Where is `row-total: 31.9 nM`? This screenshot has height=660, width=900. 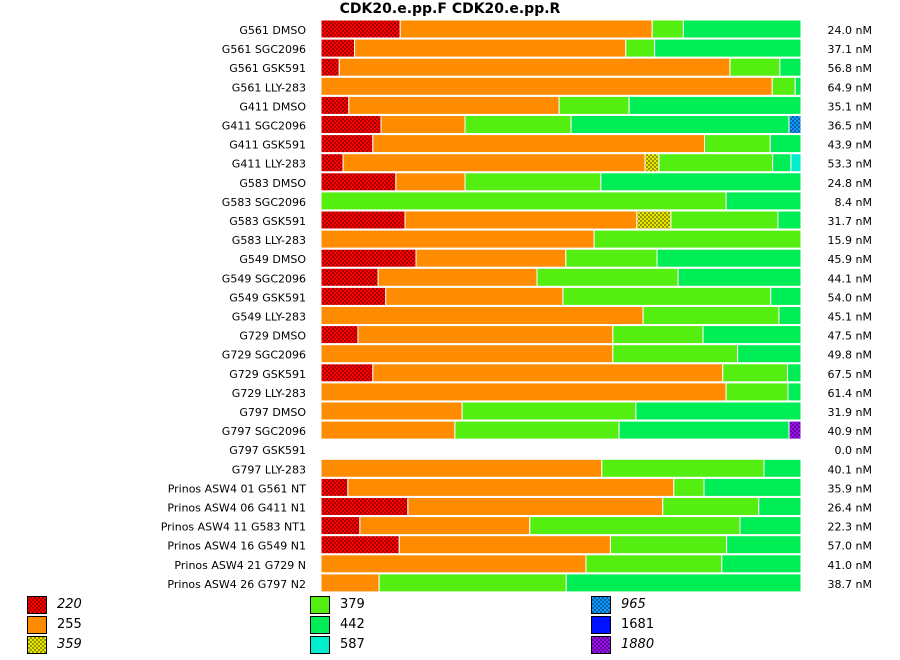
row-total: 31.9 nM is located at coordinates (850, 412).